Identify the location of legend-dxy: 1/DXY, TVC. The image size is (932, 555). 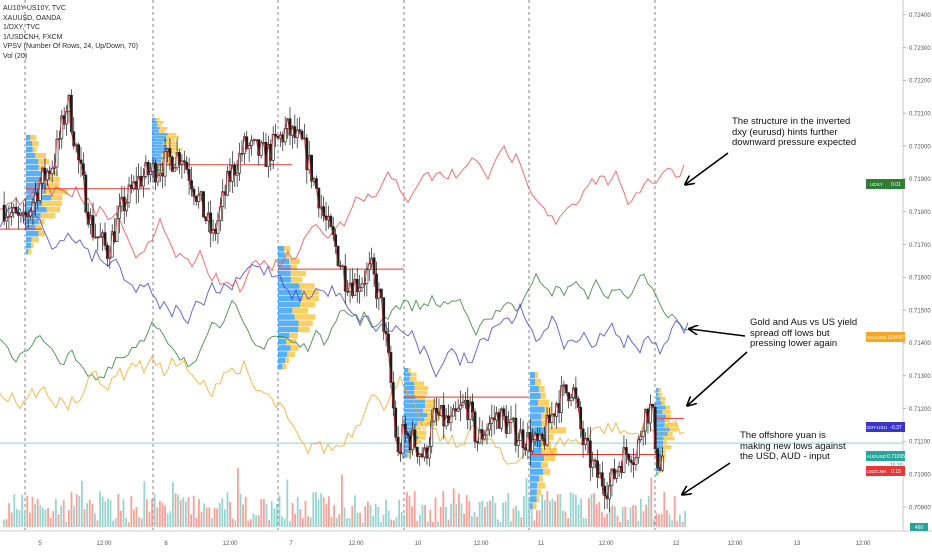
(22, 28).